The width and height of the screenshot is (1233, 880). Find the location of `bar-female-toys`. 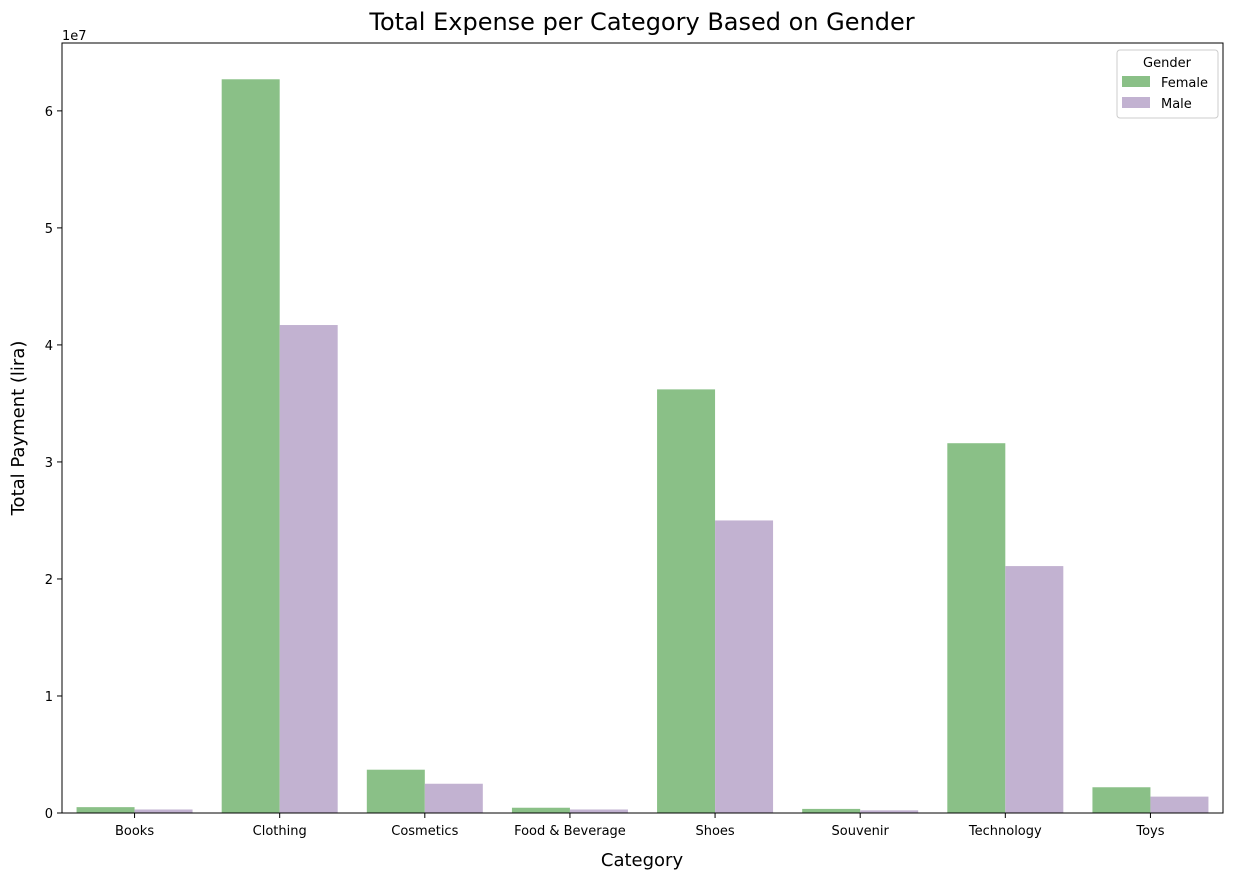

bar-female-toys is located at coordinates (1121, 800).